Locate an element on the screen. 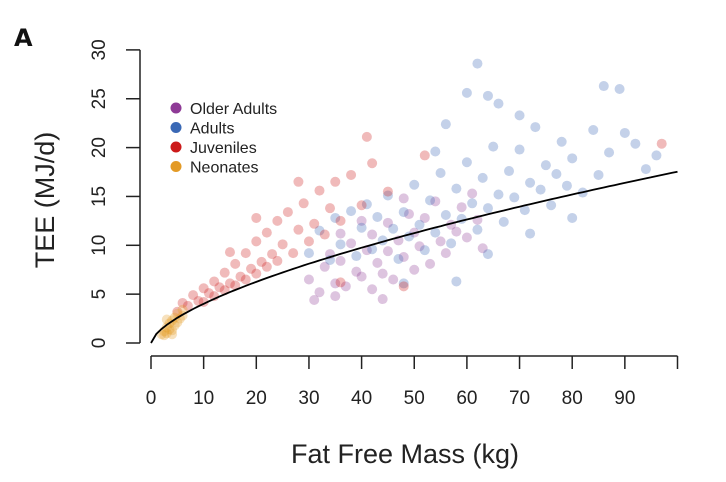 The width and height of the screenshot is (726, 482). x-axis-title: Fat Free Mass (kg) is located at coordinates (405, 454).